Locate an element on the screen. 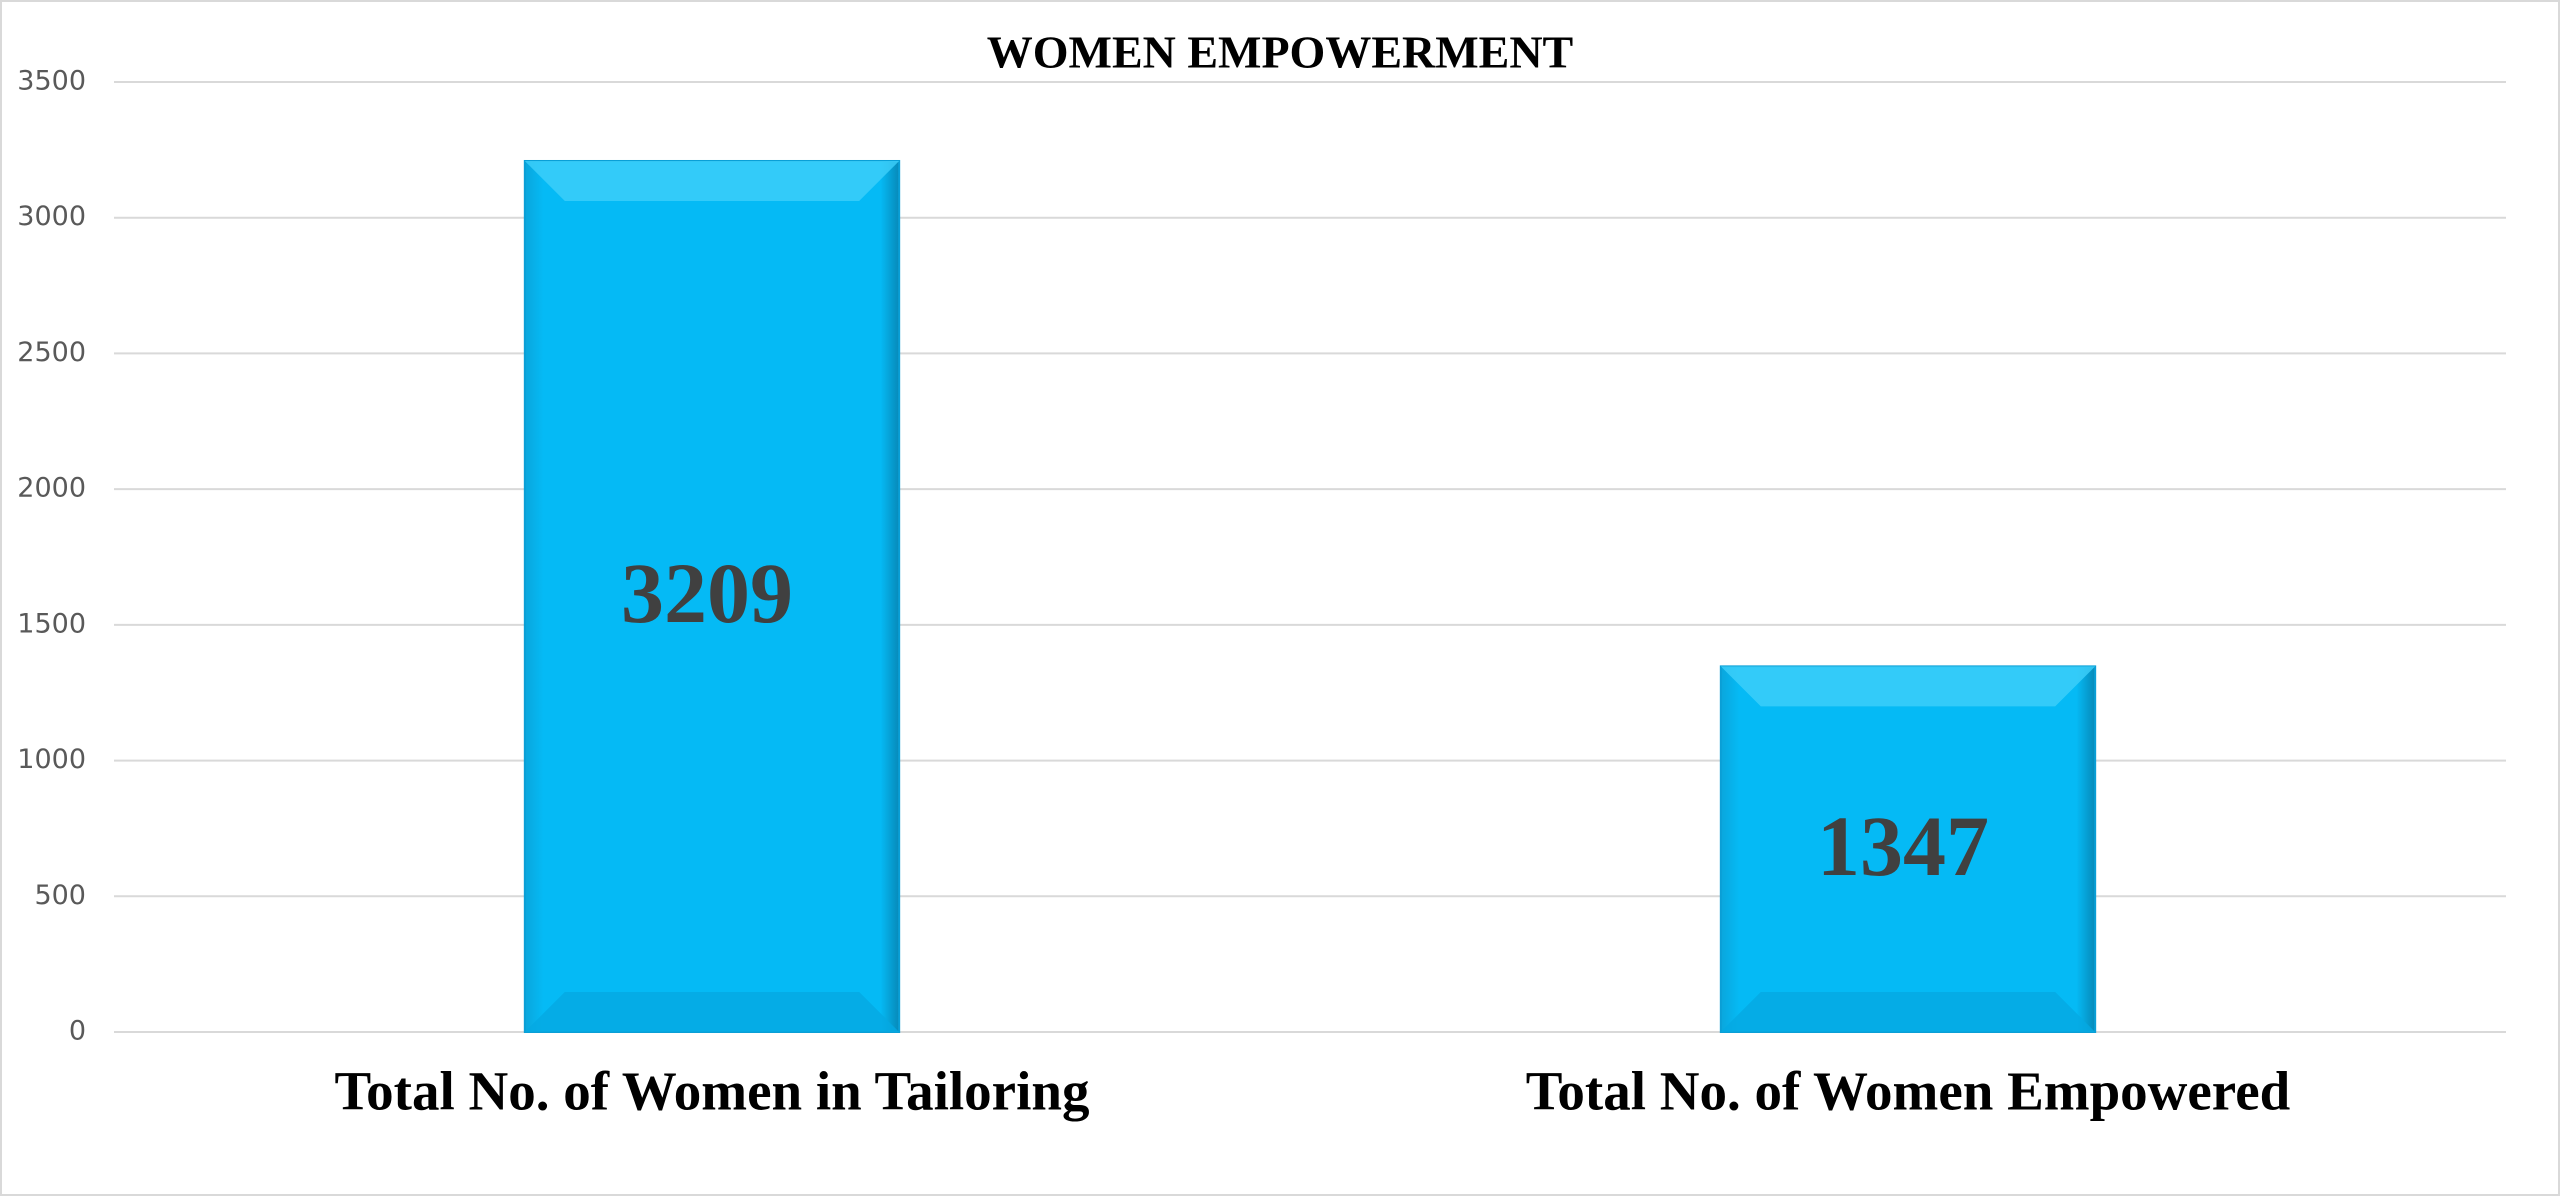  y-tick-label: 500 is located at coordinates (60, 895).